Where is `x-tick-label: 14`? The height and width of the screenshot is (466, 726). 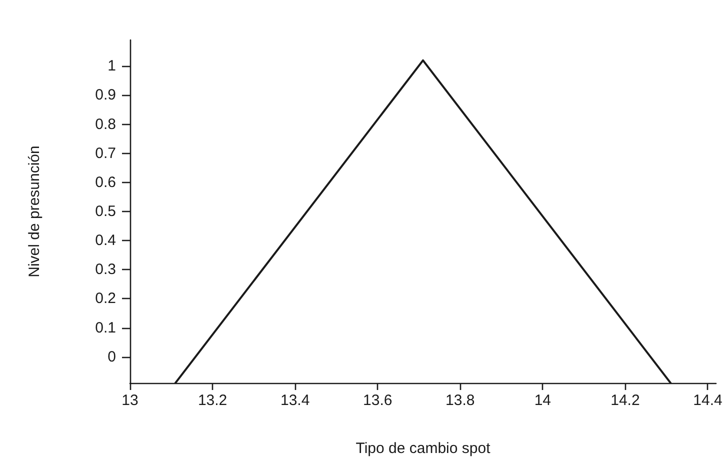 x-tick-label: 14 is located at coordinates (543, 400).